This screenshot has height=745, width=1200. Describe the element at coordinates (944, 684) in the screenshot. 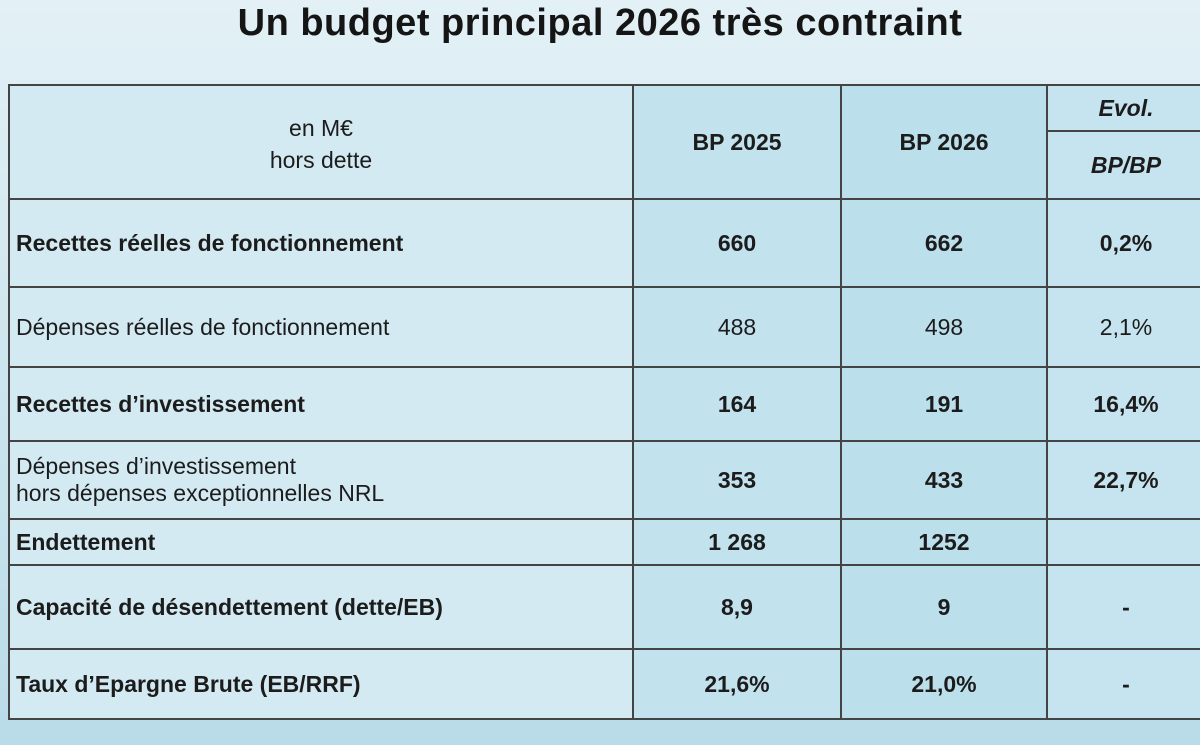

I see `cell-bp2026: 21,0%` at that location.